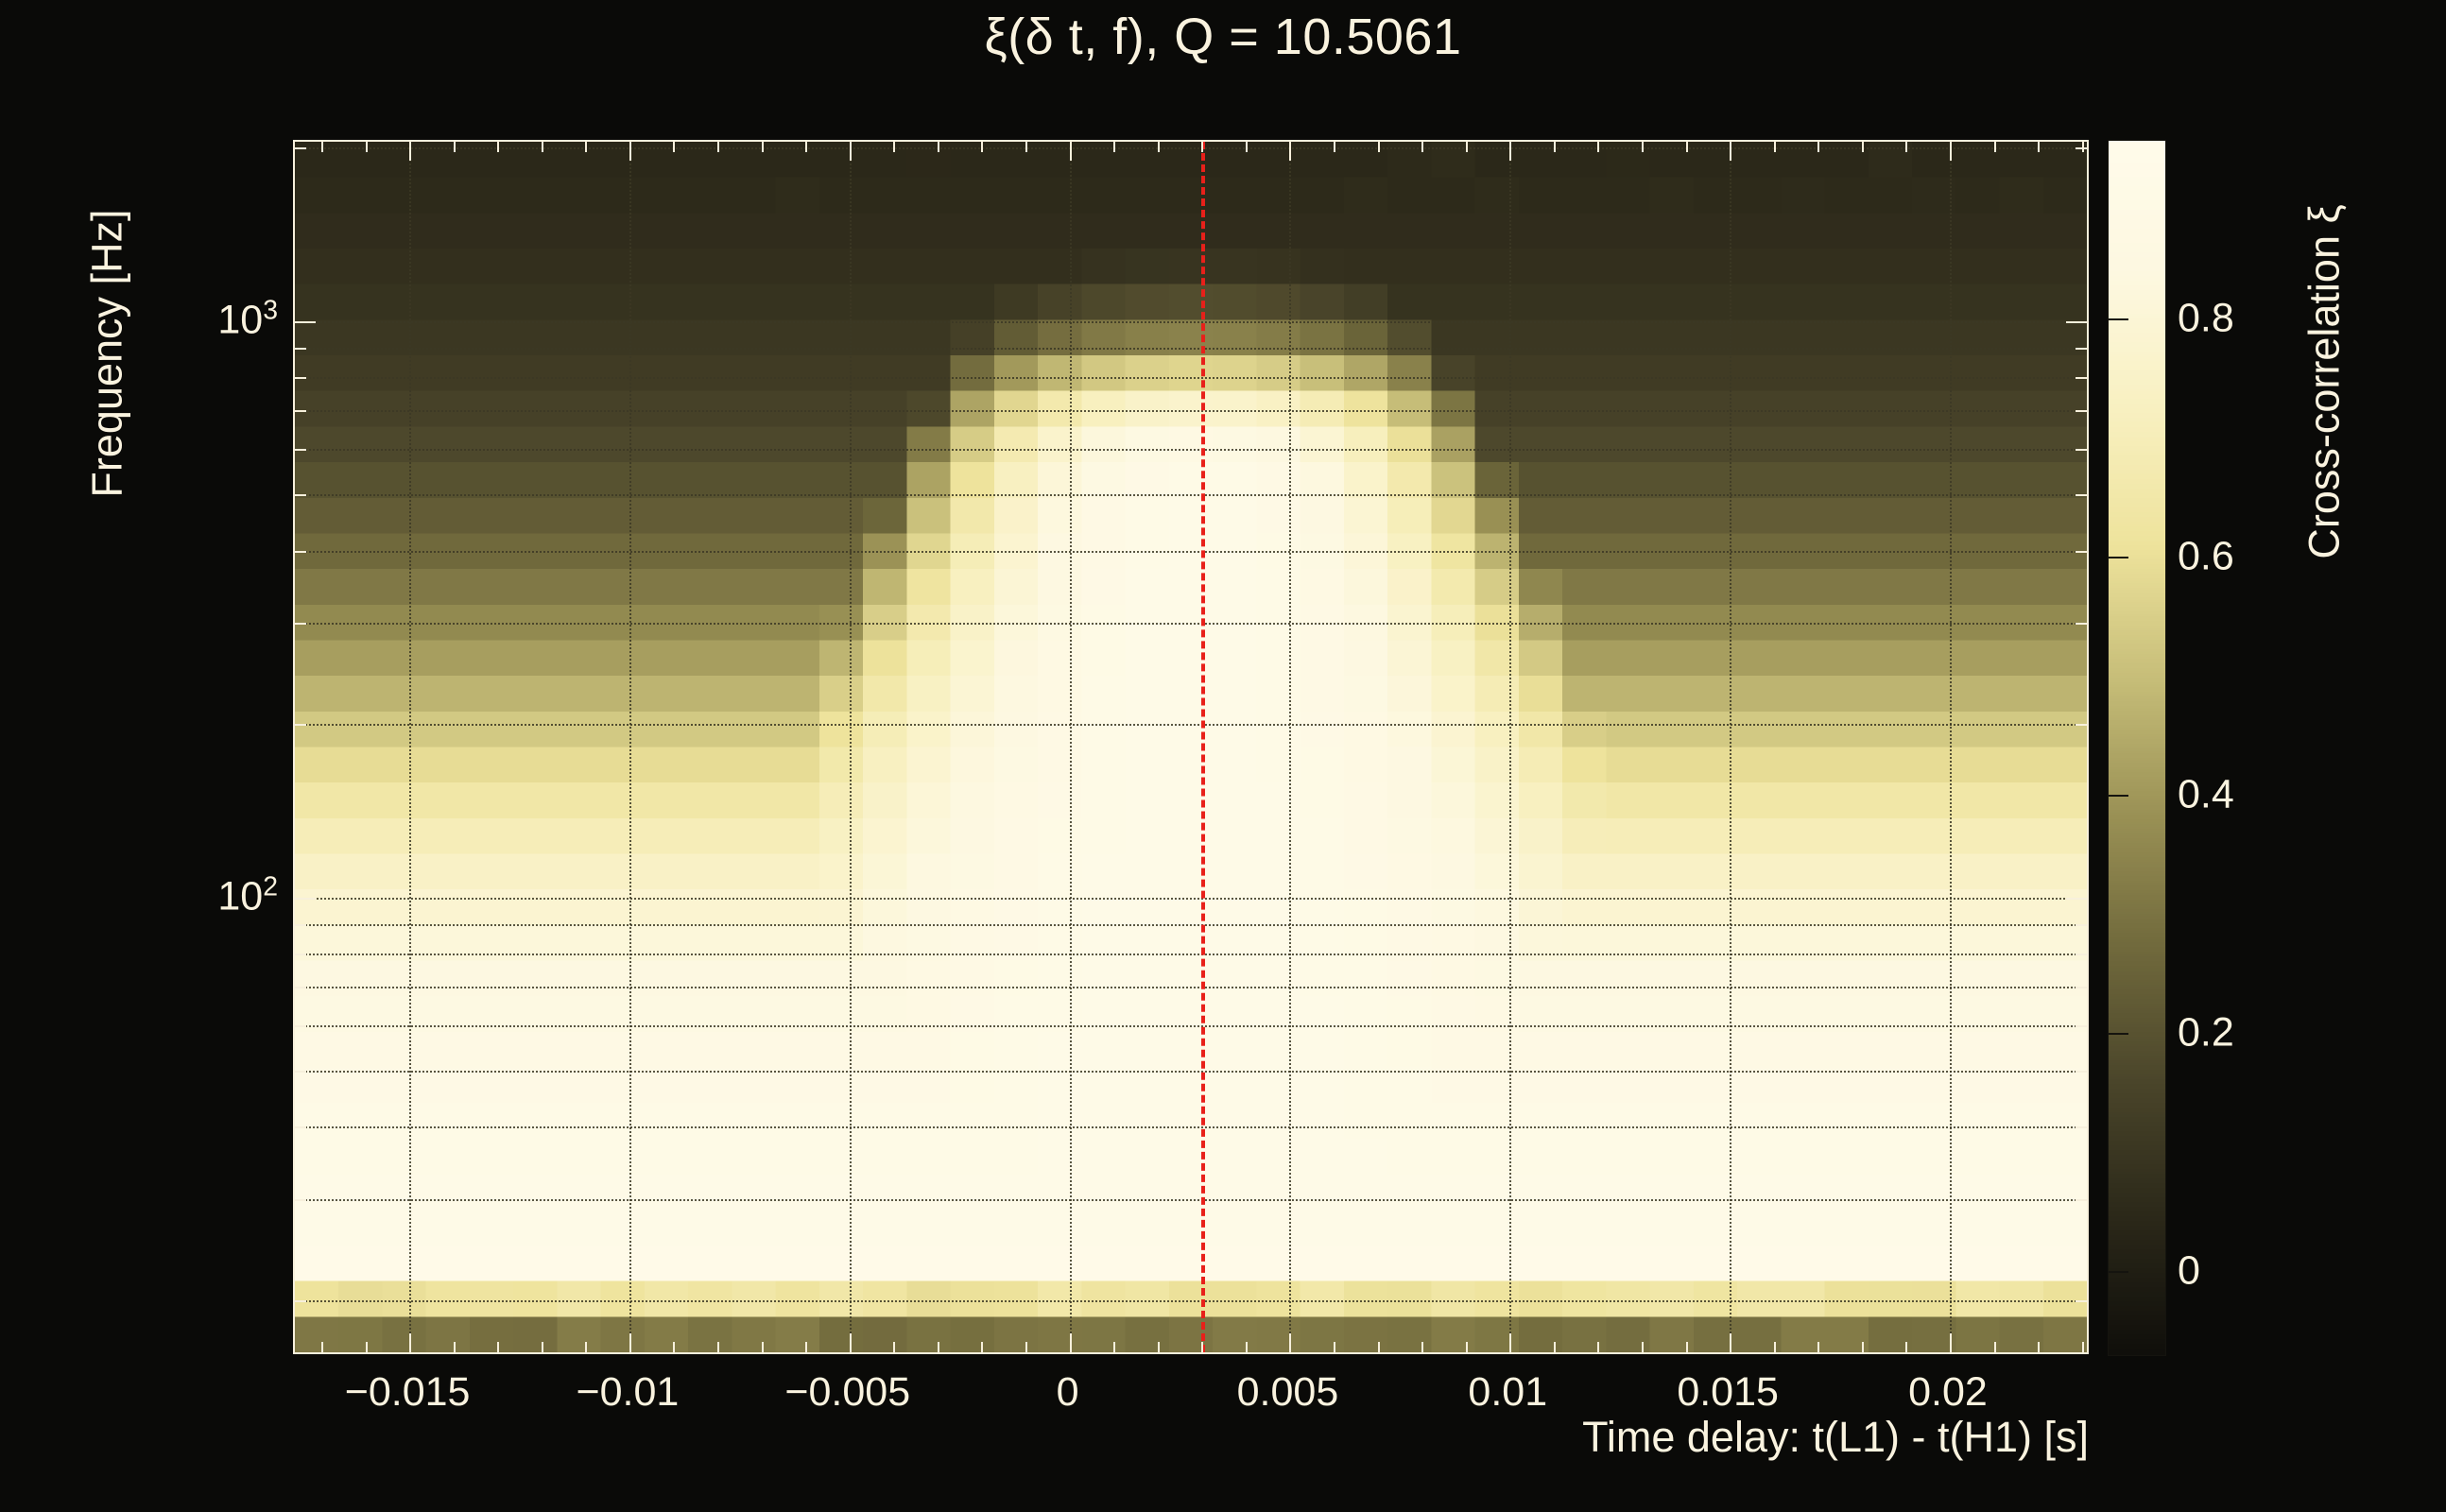 This screenshot has height=1512, width=2446. What do you see at coordinates (1288, 1392) in the screenshot?
I see `x-axis-tick-label: 0.005` at bounding box center [1288, 1392].